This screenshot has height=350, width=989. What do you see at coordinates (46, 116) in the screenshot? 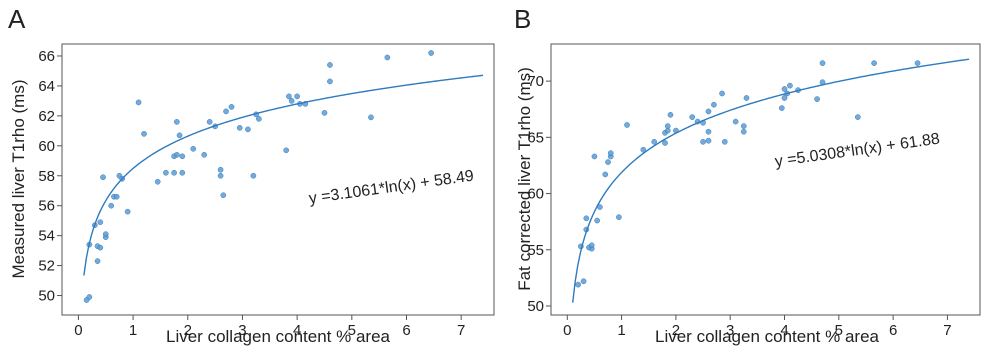
I see `y-tick-label: 62` at bounding box center [46, 116].